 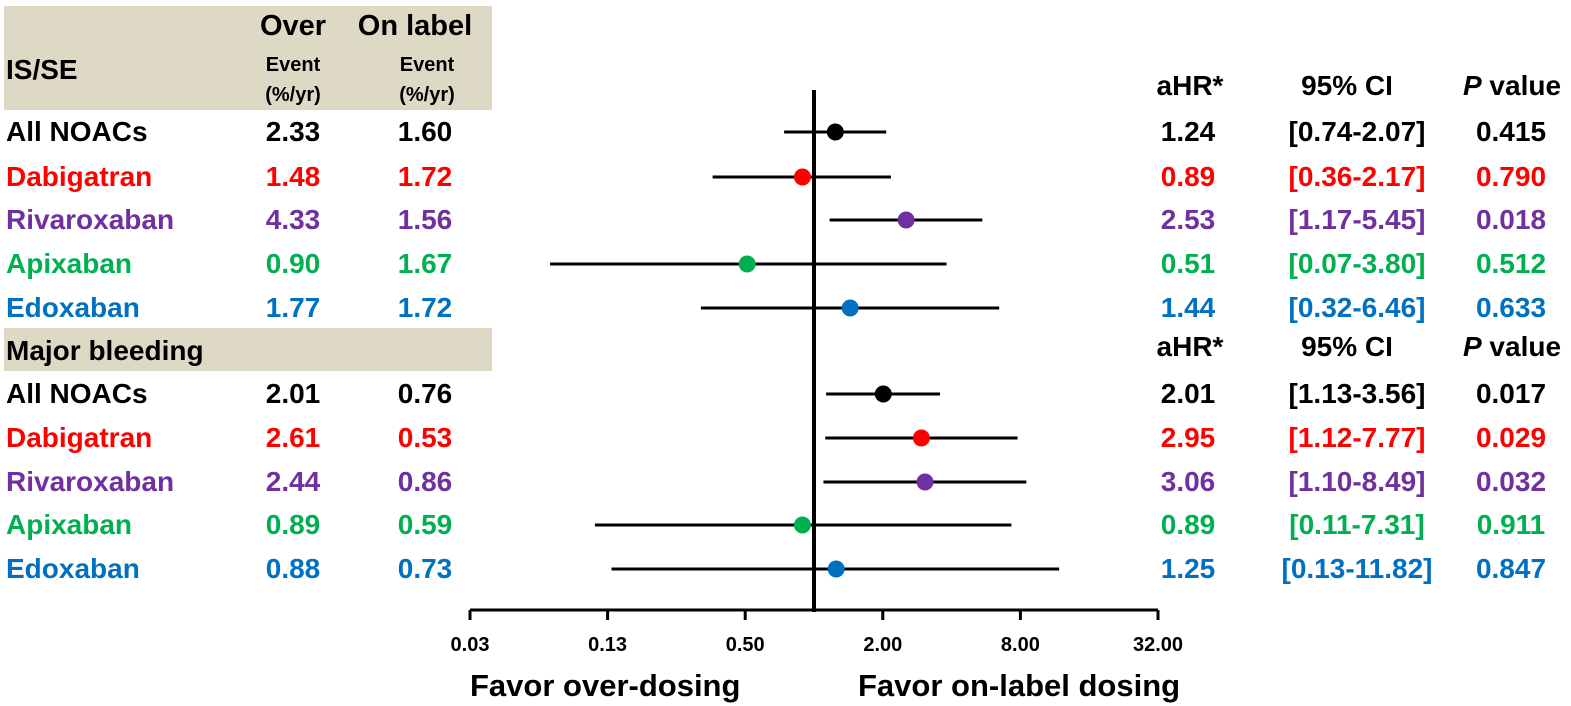 I want to click on onlabel-rate: 0.86, so click(x=425, y=481).